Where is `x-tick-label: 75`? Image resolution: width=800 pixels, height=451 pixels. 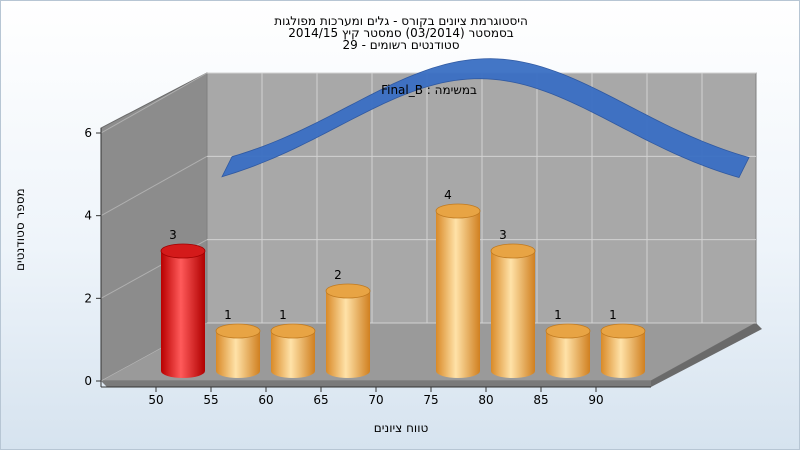
x-tick-label: 75 is located at coordinates (430, 400).